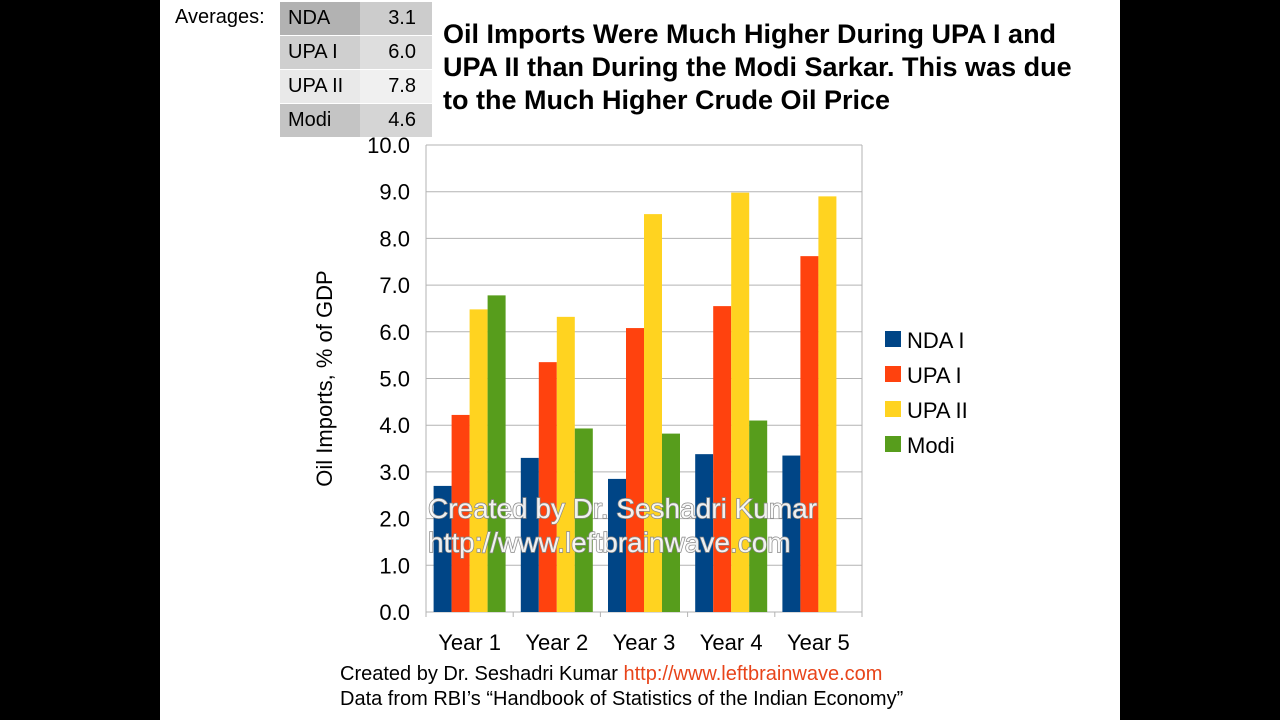 The image size is (1280, 720). What do you see at coordinates (388, 145) in the screenshot?
I see `y-tick-label: 10.0` at bounding box center [388, 145].